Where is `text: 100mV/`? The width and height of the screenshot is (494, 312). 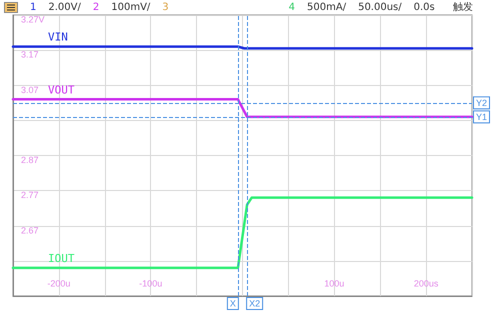 text: 100mV/ is located at coordinates (130, 7).